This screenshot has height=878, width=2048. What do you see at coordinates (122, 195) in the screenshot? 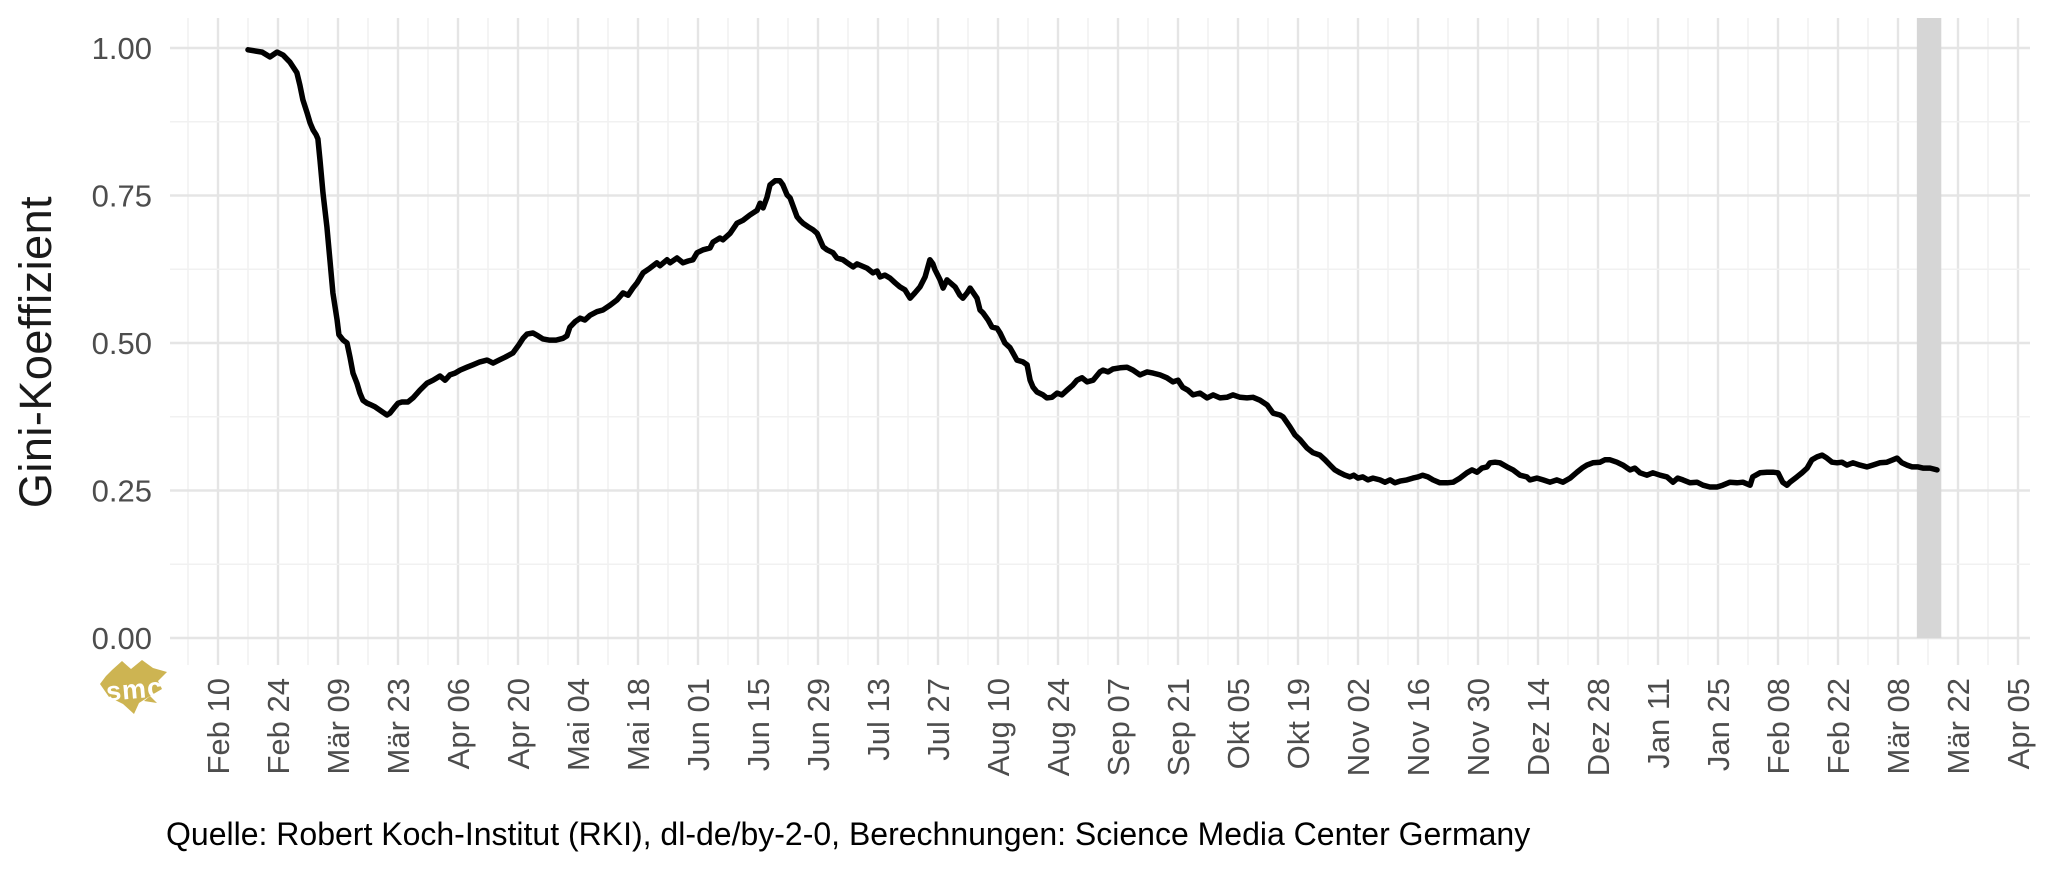
I see `y-tick-label: 0.75` at bounding box center [122, 195].